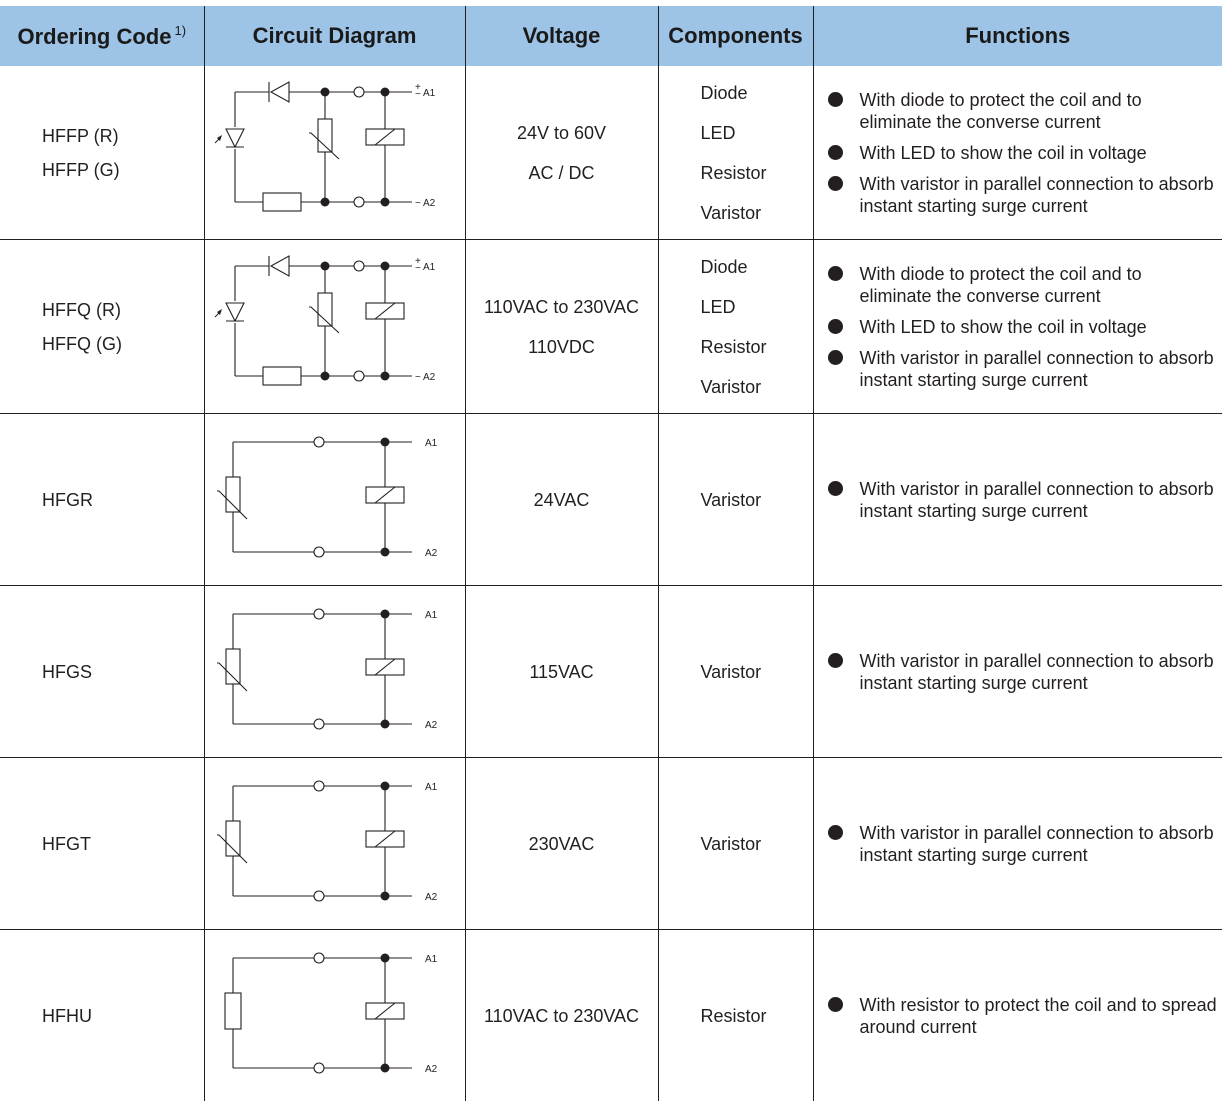 The width and height of the screenshot is (1222, 1101). What do you see at coordinates (562, 347) in the screenshot?
I see `voltage-value: 110VDC` at bounding box center [562, 347].